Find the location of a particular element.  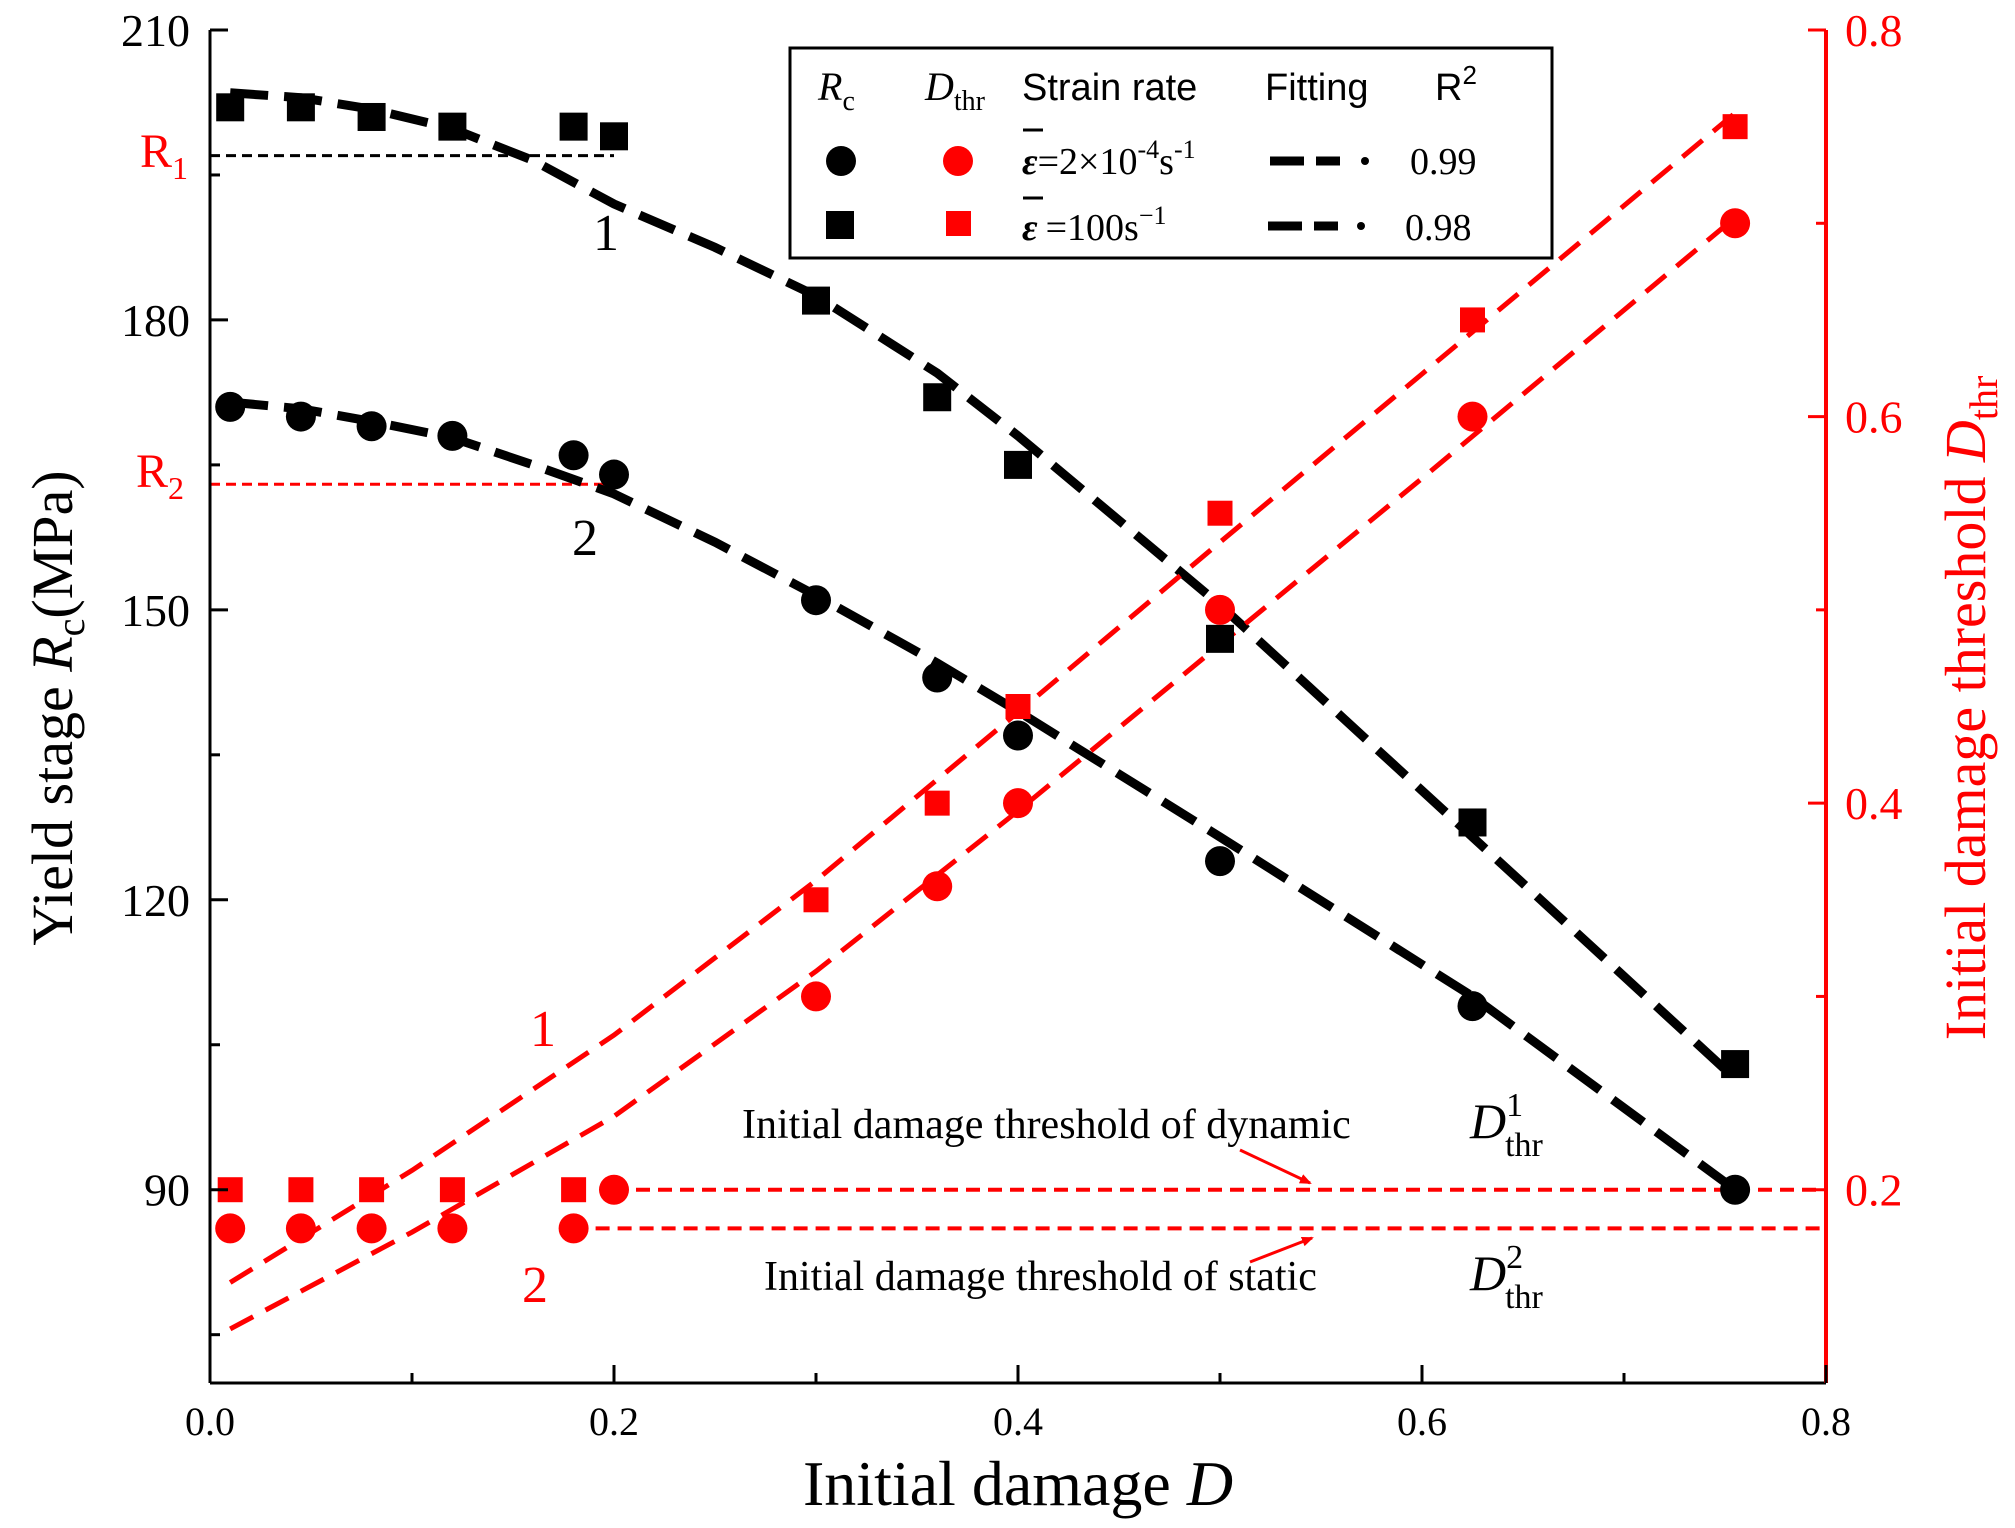

legend-marker-dthr-dynamic is located at coordinates (958, 223).